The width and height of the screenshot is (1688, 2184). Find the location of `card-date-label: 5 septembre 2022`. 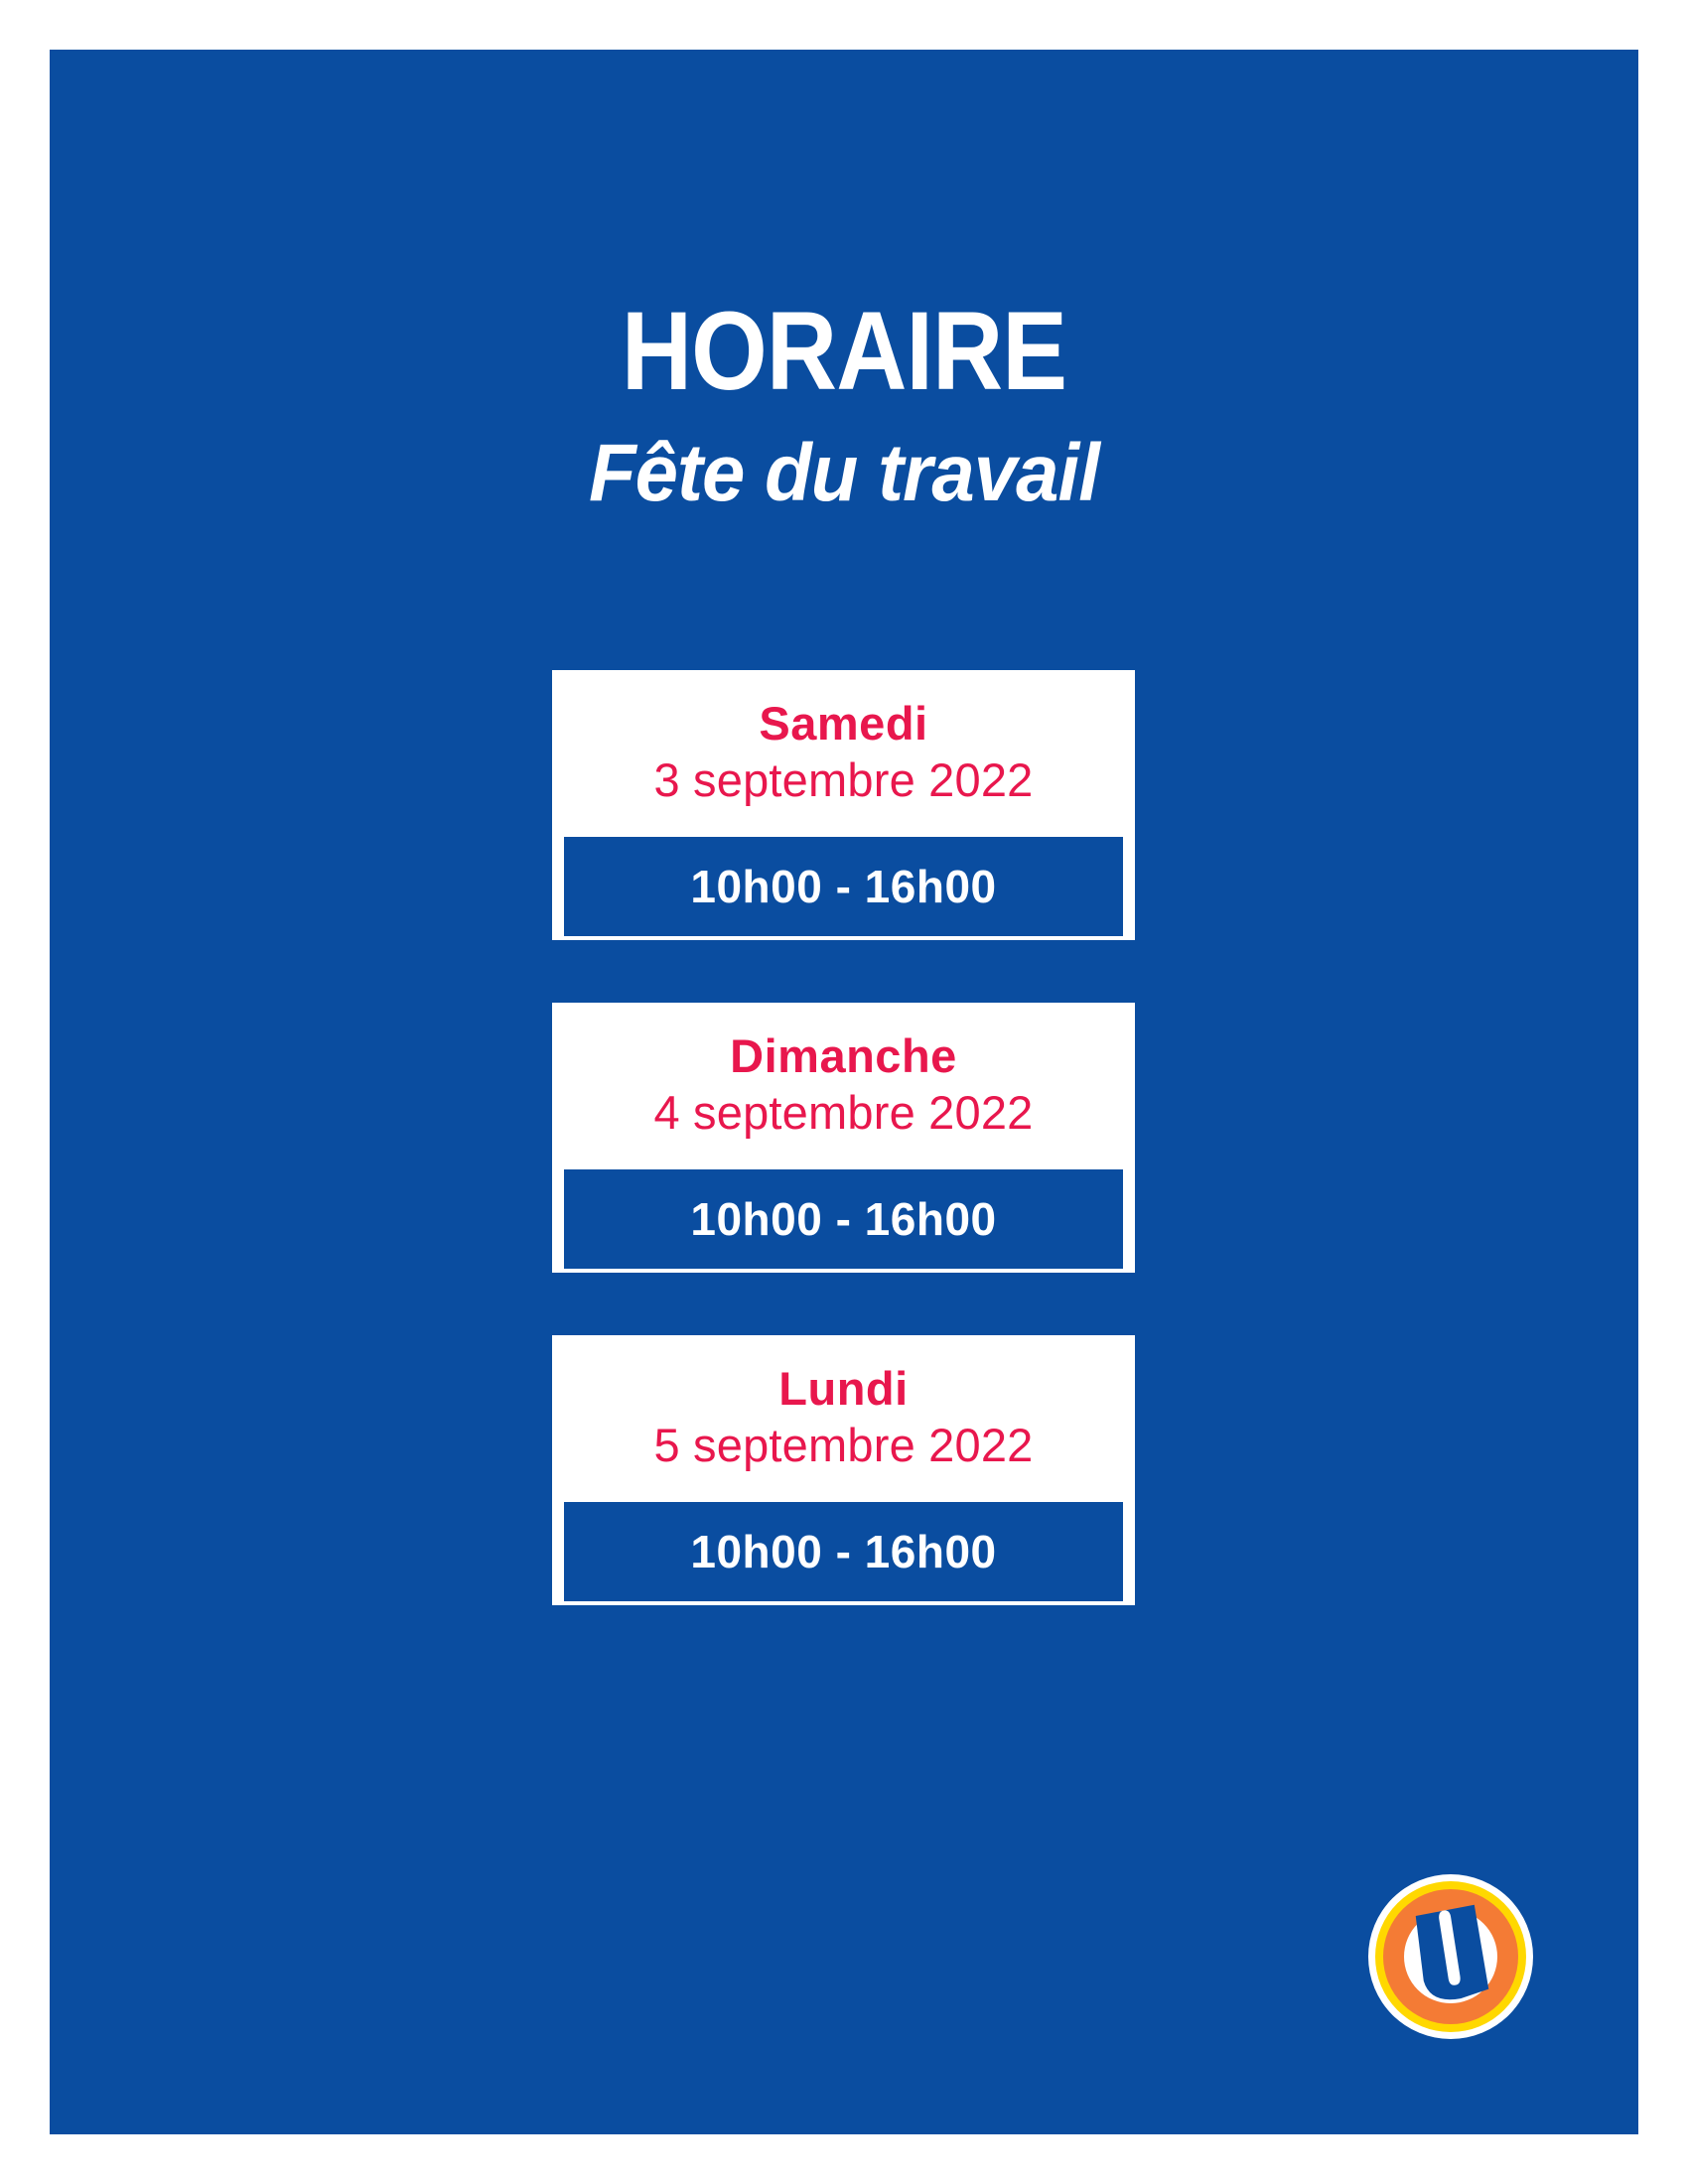

card-date-label: 5 septembre 2022 is located at coordinates (843, 1445).